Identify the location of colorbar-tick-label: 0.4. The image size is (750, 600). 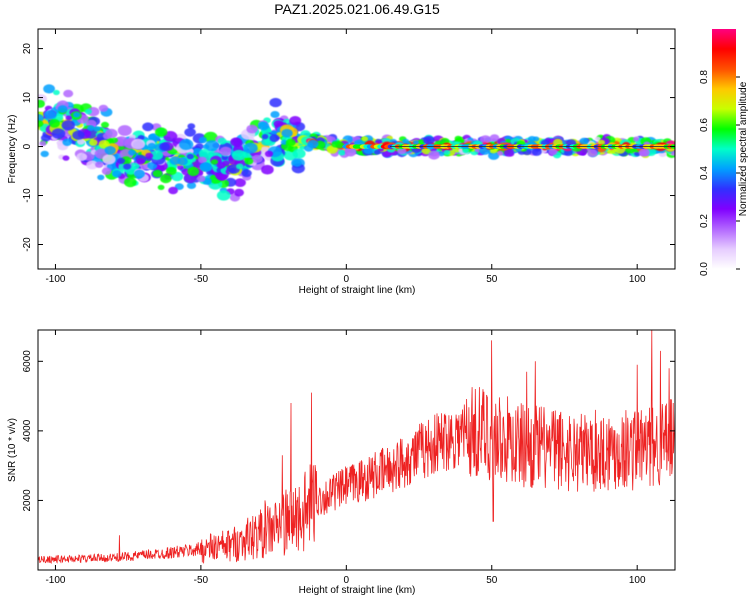
(704, 173).